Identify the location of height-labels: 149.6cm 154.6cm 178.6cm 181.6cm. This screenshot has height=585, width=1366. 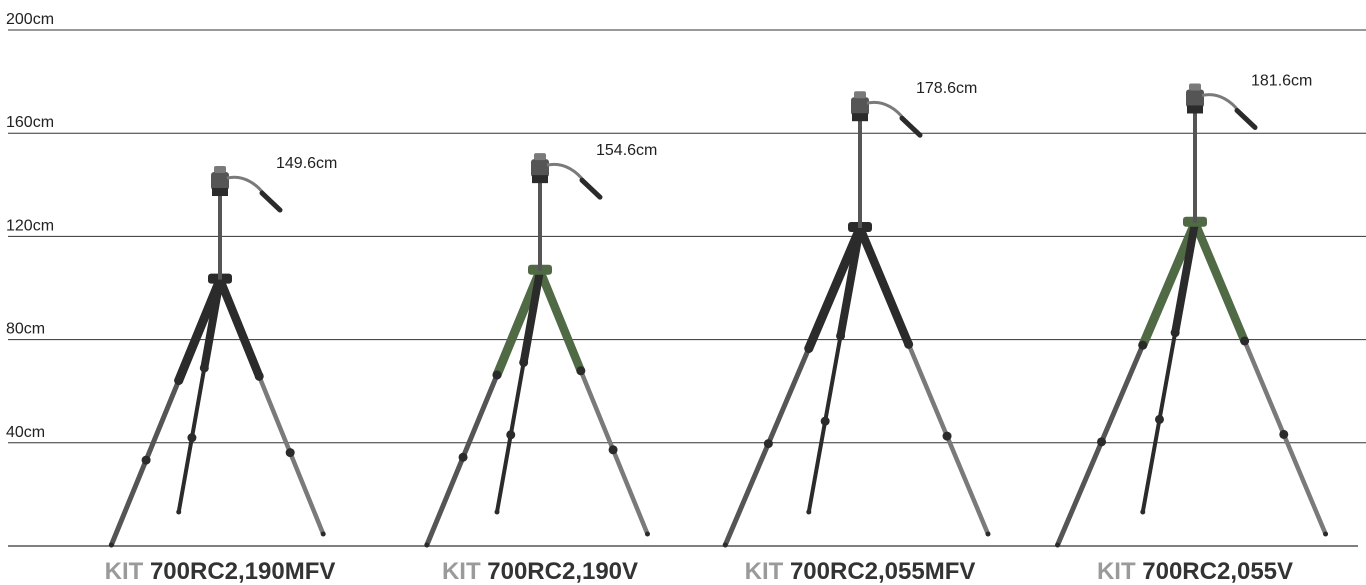
(794, 122).